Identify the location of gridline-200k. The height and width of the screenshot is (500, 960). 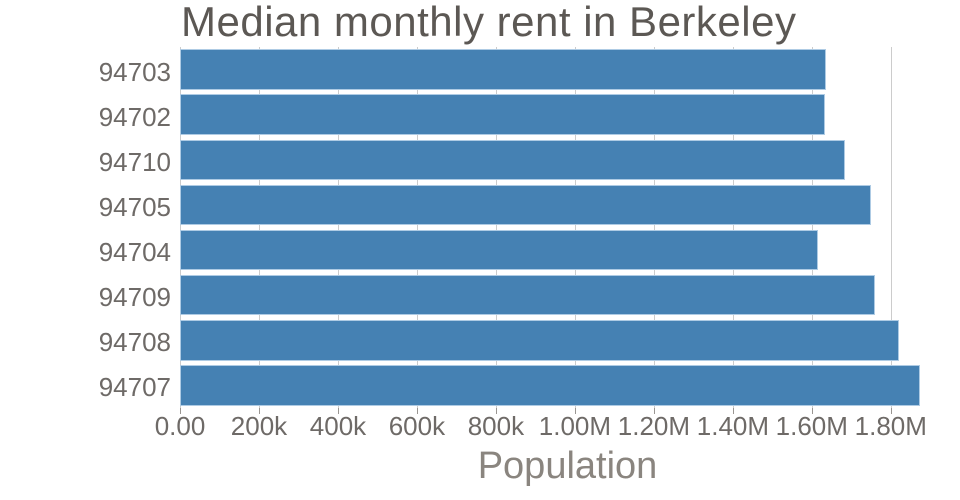
(259, 227).